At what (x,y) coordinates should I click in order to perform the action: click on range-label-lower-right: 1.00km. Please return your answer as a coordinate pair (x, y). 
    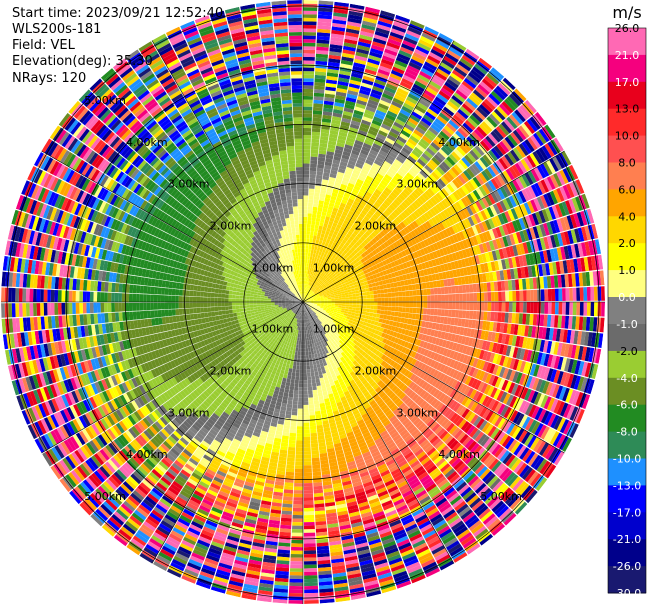
    Looking at the image, I should click on (334, 329).